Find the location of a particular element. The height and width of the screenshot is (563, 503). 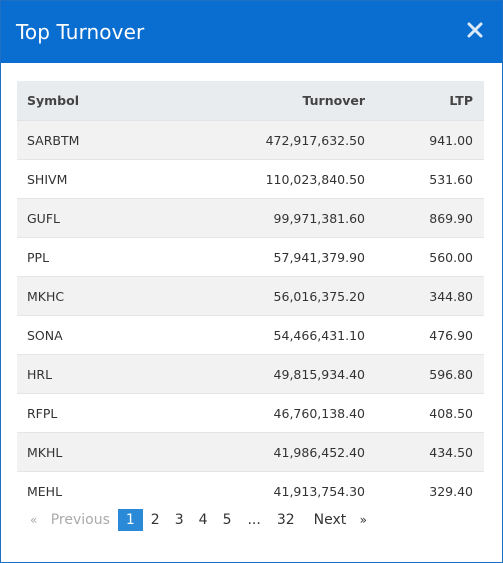

page-button-5: 5 is located at coordinates (227, 520).